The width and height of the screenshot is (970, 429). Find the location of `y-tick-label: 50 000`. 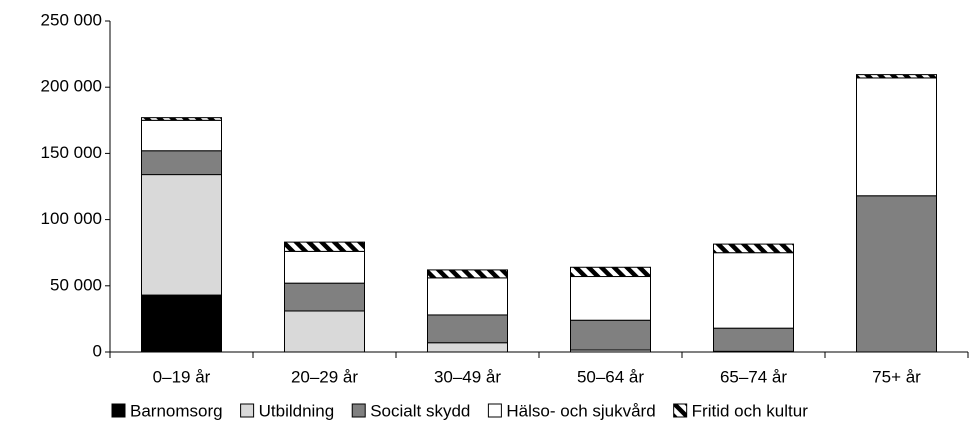

y-tick-label: 50 000 is located at coordinates (76, 284).